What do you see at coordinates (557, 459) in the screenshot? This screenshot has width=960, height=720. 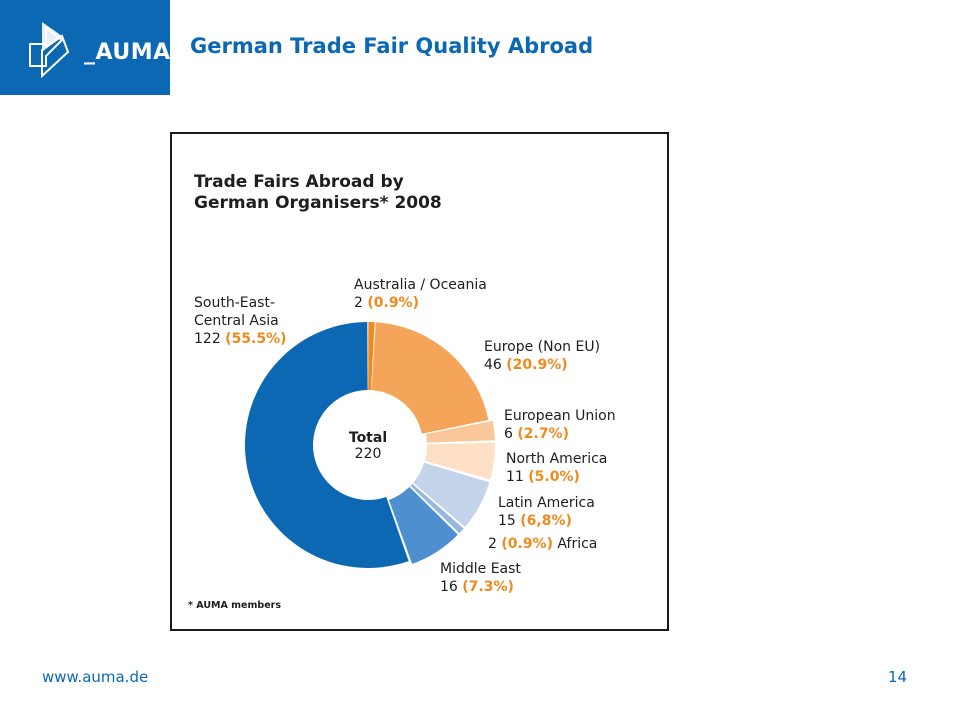 I see `slice-name: North America` at bounding box center [557, 459].